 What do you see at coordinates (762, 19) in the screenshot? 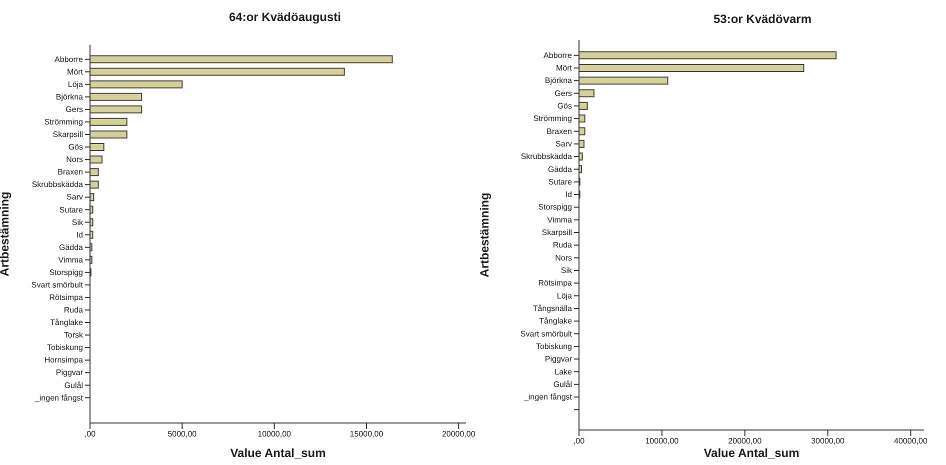
I see `chart-title: 53:or Kvädövarm` at bounding box center [762, 19].